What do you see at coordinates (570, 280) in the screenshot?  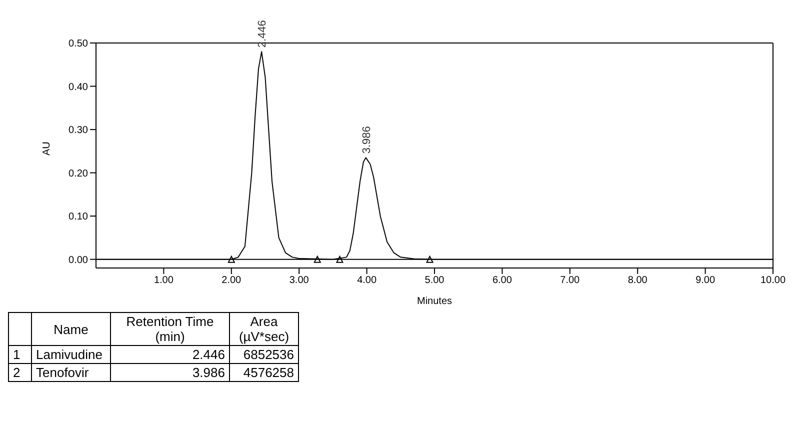 I see `x-tick-label: 7.00` at bounding box center [570, 280].